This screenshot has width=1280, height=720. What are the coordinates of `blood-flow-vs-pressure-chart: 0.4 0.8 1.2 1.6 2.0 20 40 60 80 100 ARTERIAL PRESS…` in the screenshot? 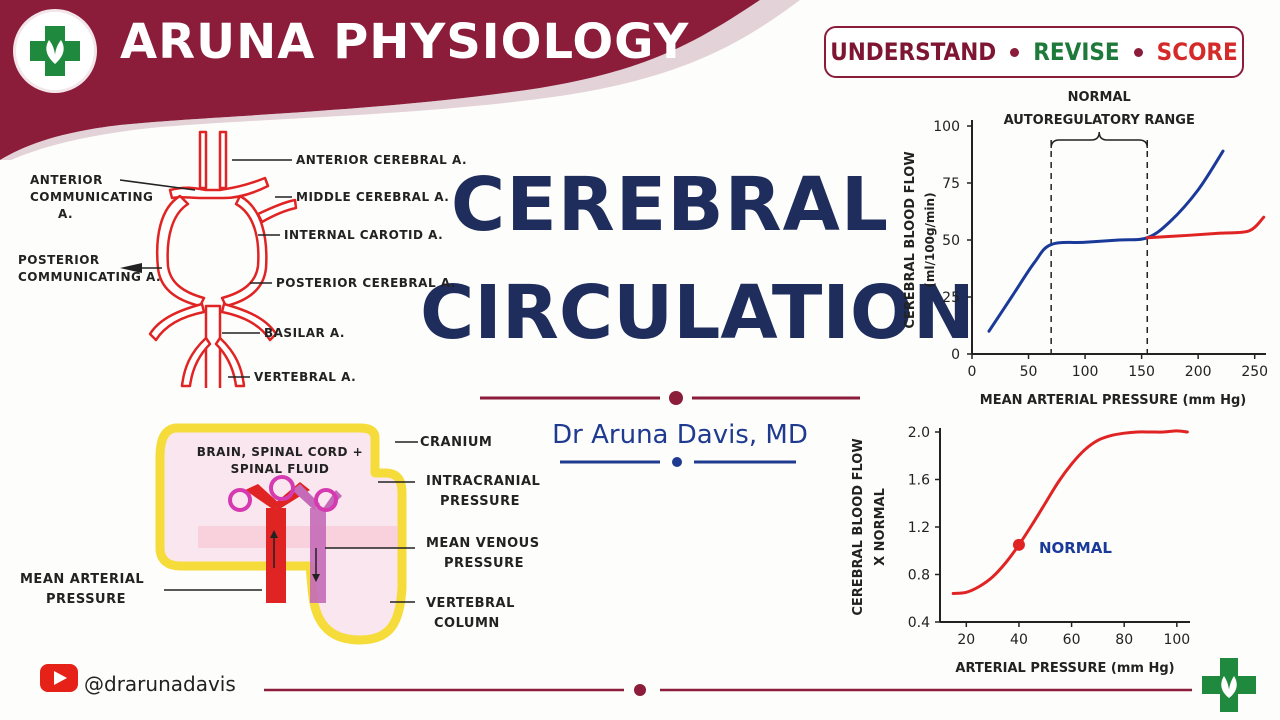 It's located at (1020, 550).